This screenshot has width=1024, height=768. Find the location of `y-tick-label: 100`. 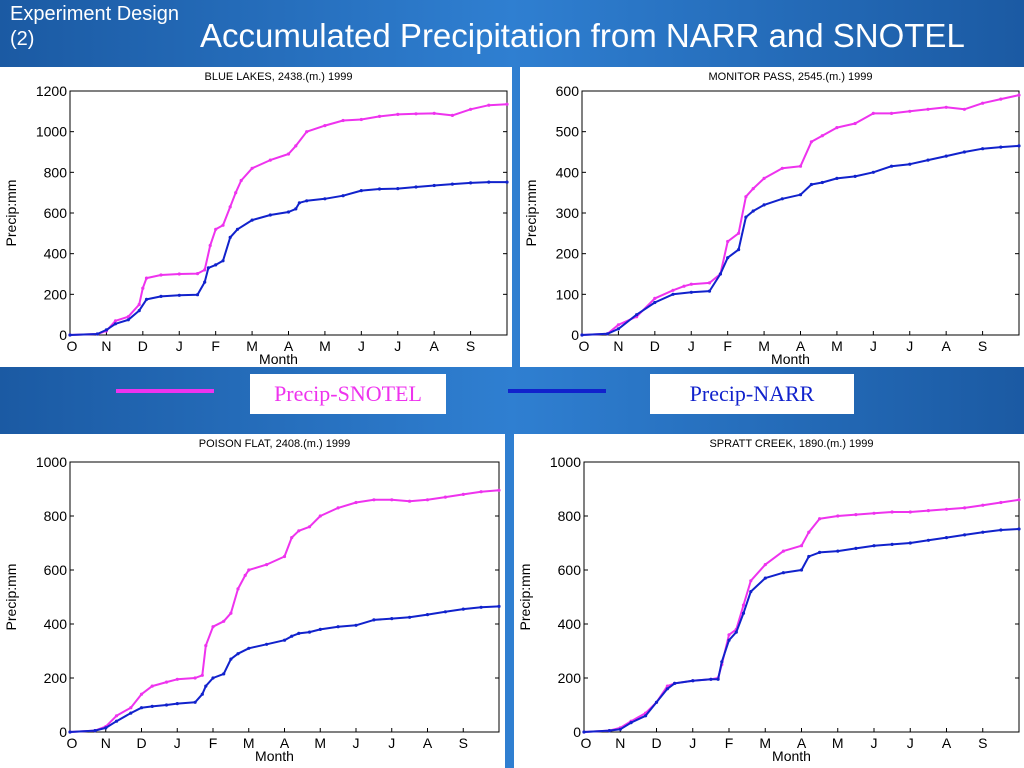

y-tick-label: 100 is located at coordinates (568, 294).